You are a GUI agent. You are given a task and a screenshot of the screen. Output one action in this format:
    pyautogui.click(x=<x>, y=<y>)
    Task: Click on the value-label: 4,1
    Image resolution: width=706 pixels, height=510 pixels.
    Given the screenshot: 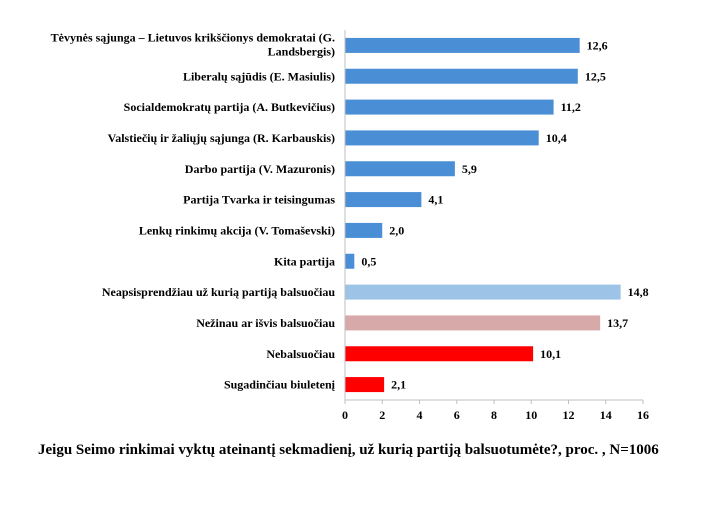 What is the action you would take?
    pyautogui.click(x=435, y=200)
    